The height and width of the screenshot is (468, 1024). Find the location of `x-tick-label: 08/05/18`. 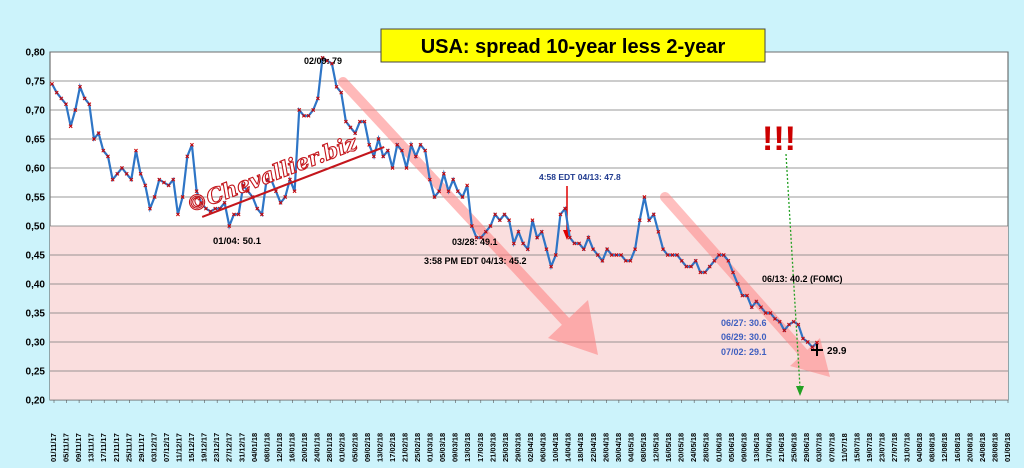

x-tick-label: 08/05/18 is located at coordinates (643, 447).